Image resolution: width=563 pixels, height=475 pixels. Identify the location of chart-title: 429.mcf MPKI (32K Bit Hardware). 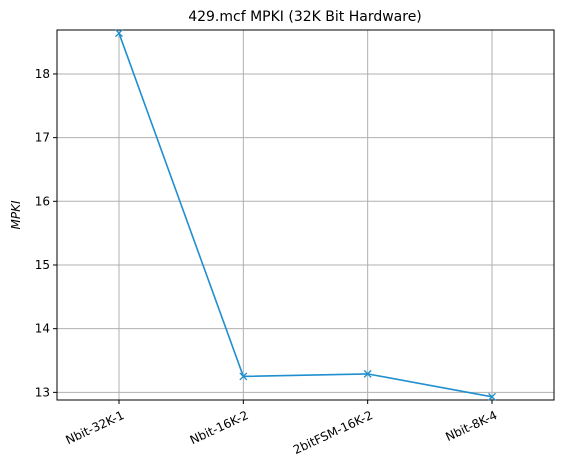
(305, 17).